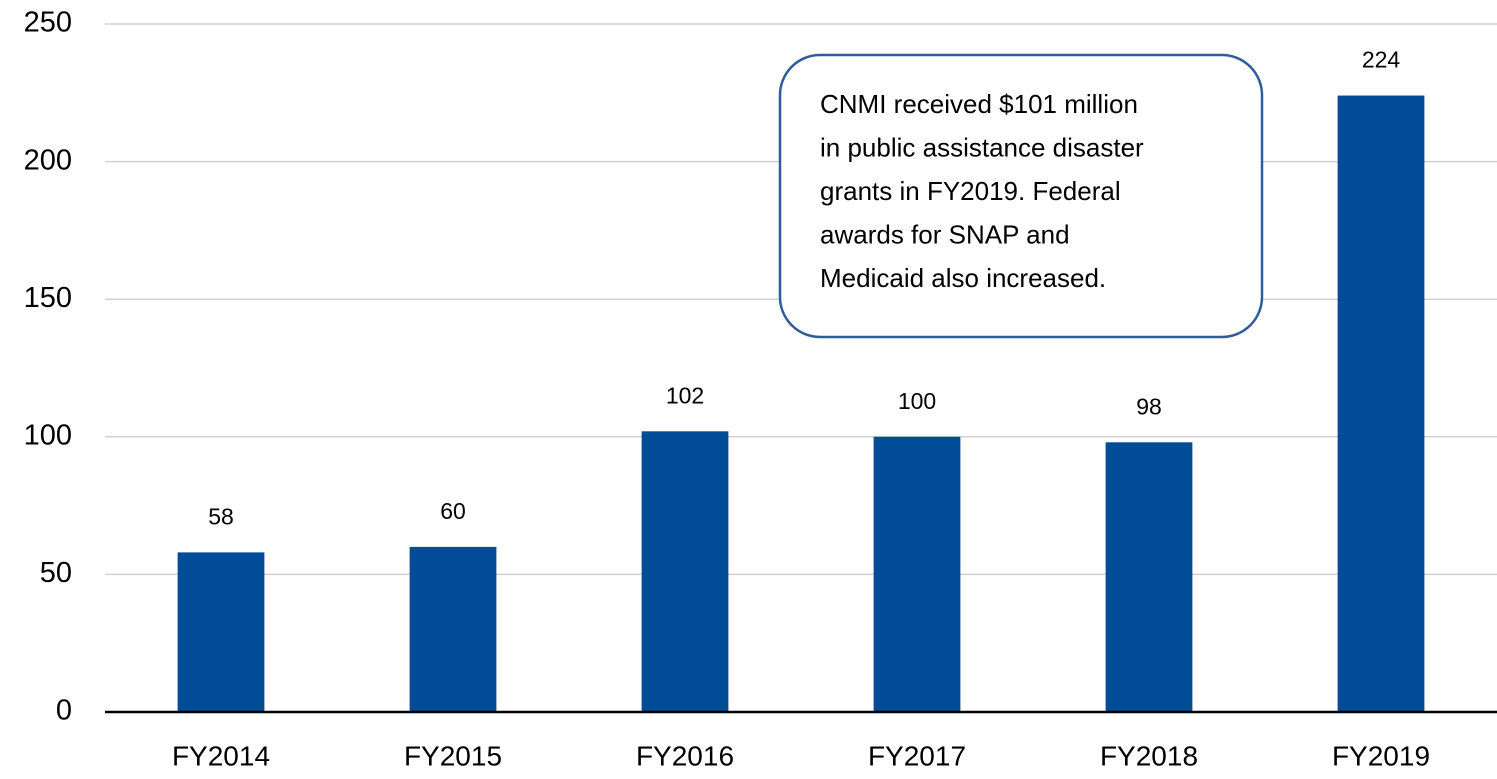  I want to click on annotation-line: awards for SNAP and, so click(945, 234).